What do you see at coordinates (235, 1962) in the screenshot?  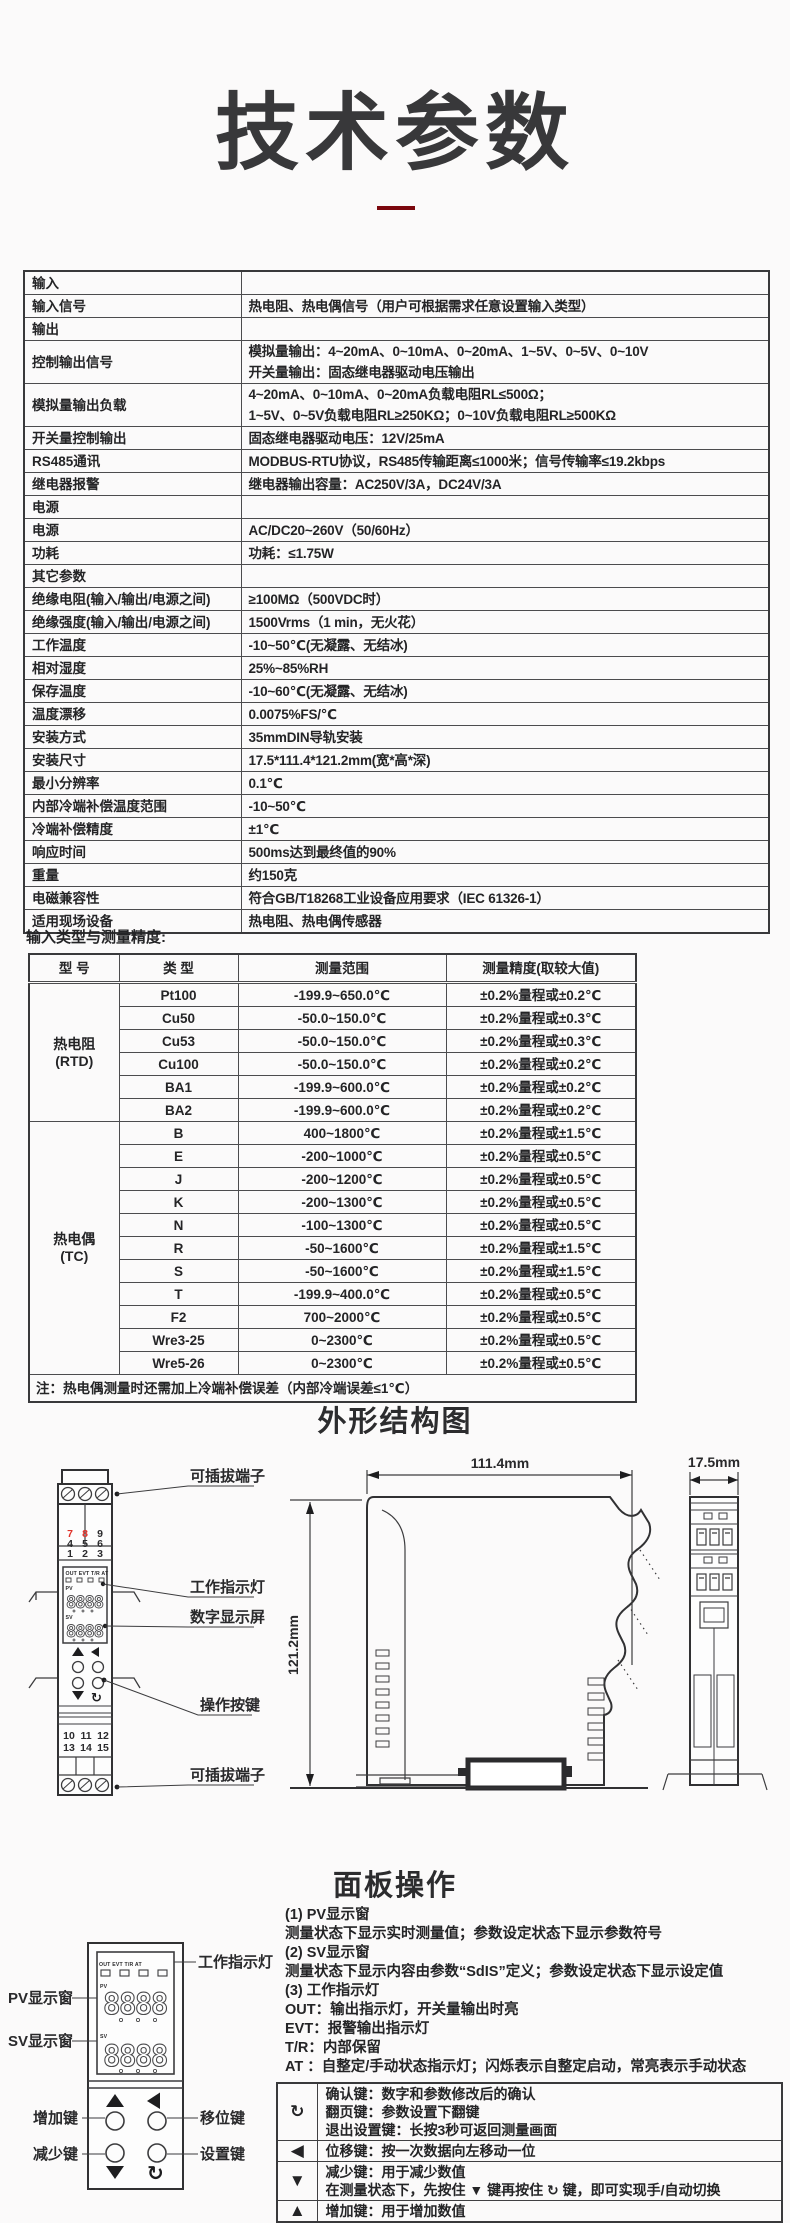 I see `label-work-leds: 工作指示灯` at bounding box center [235, 1962].